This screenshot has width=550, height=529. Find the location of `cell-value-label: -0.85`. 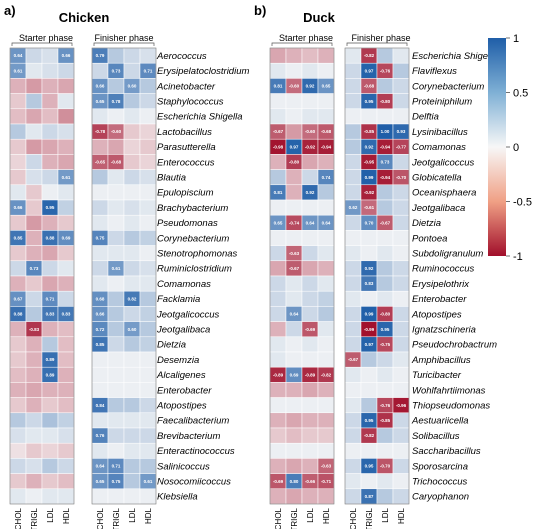

cell-value-label: -0.85 is located at coordinates (369, 131).